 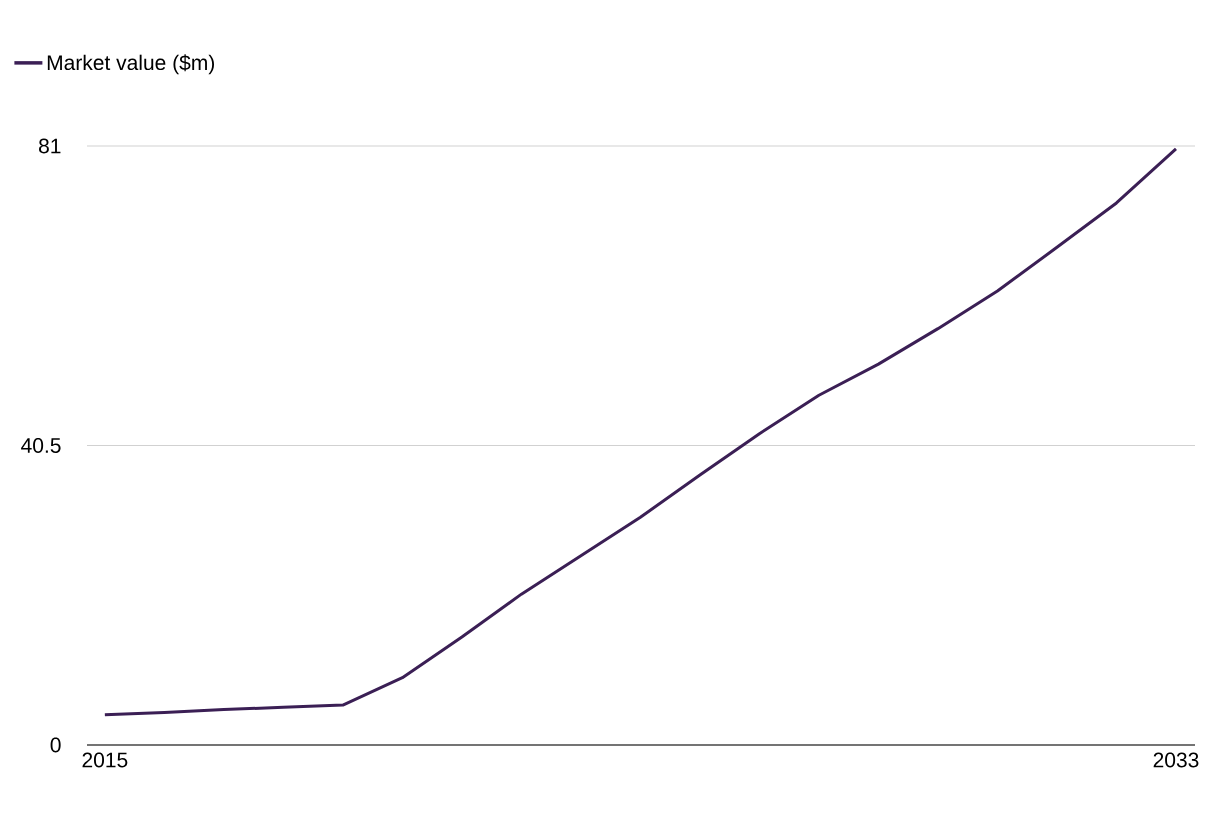 I want to click on y-tick-label: 40.5, so click(x=41, y=445).